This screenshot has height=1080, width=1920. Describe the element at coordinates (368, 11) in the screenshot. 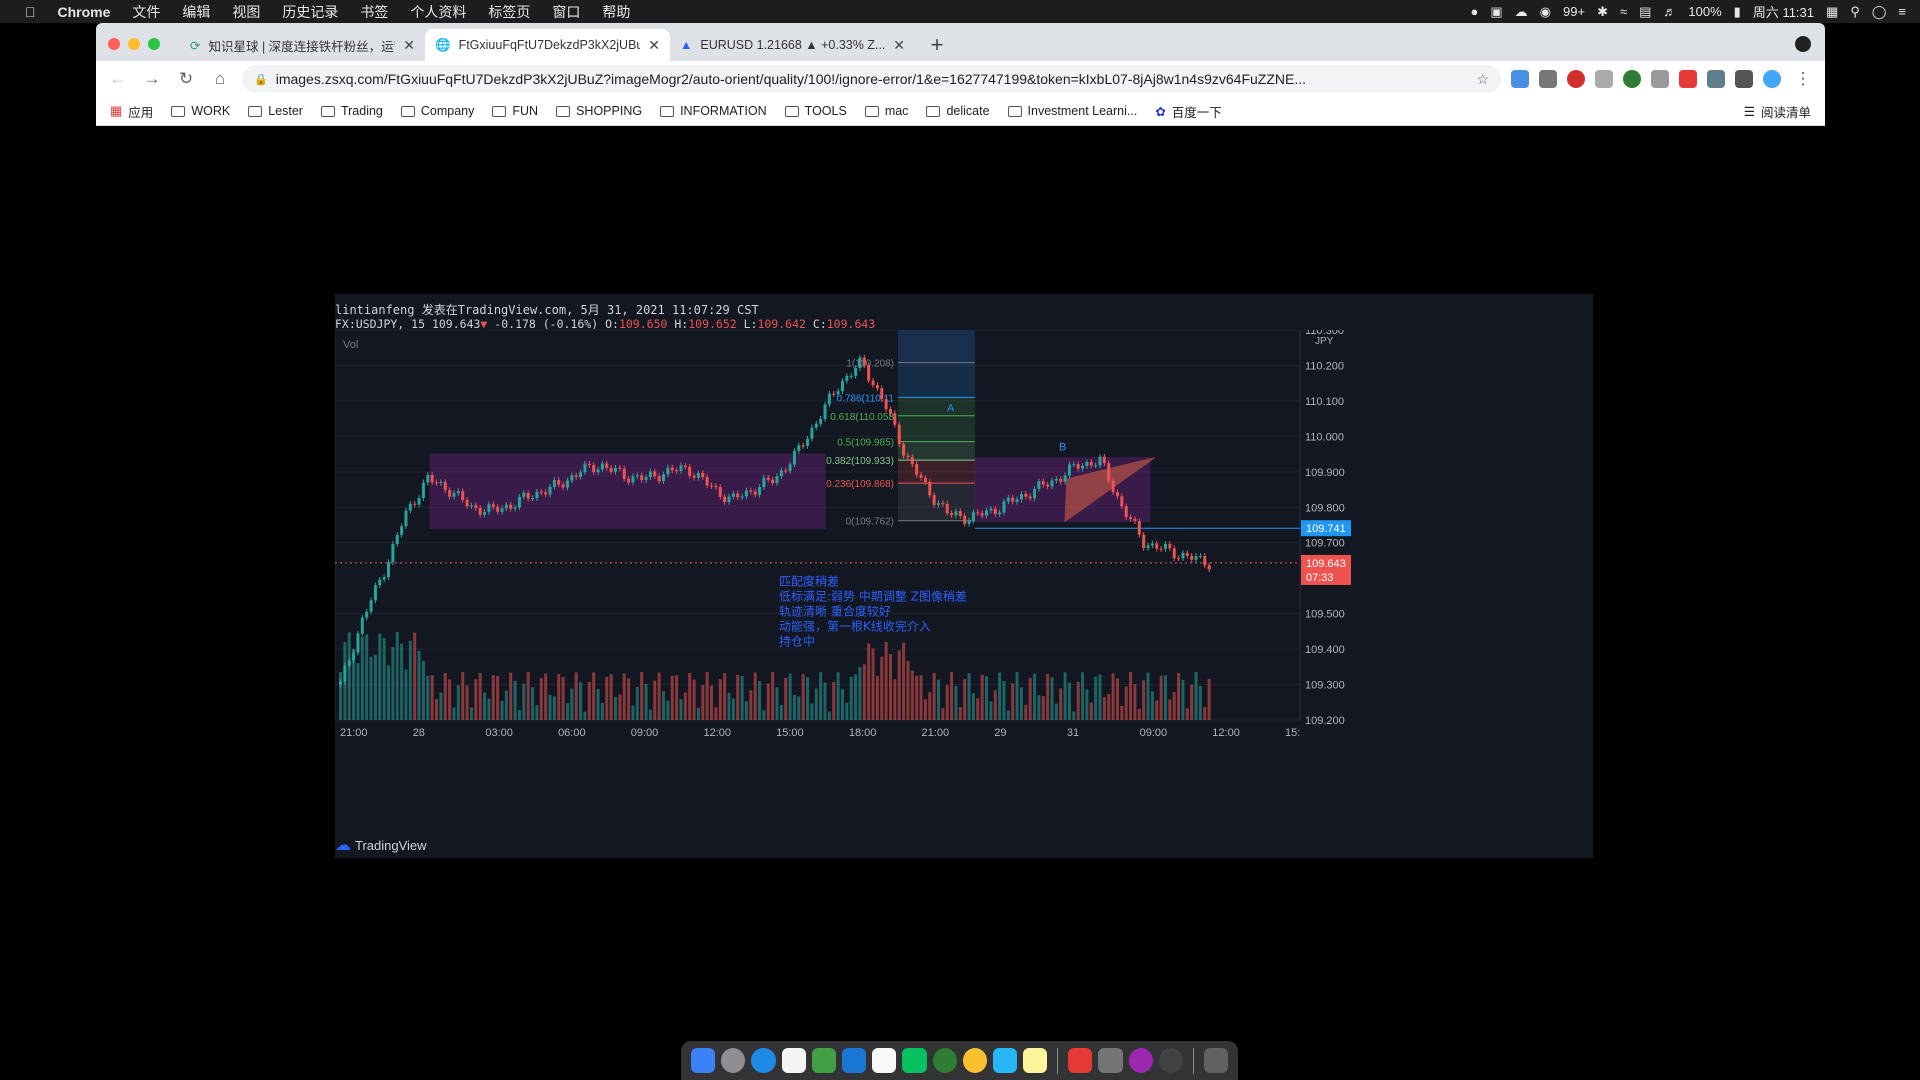

I see `menu-bookmarks: 书签` at that location.